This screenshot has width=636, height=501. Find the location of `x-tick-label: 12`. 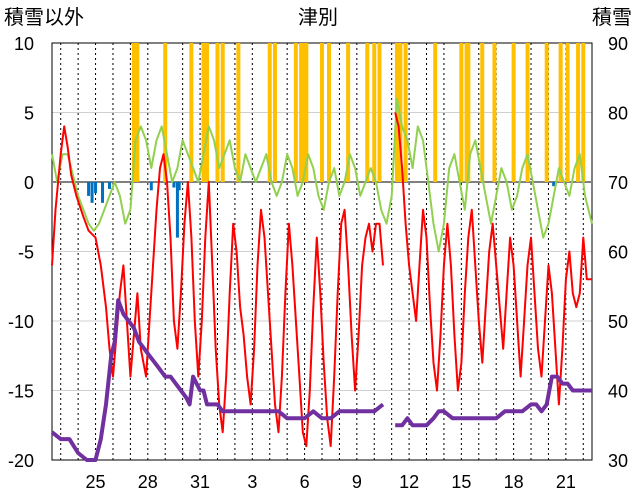

x-tick-label: 12 is located at coordinates (409, 482).